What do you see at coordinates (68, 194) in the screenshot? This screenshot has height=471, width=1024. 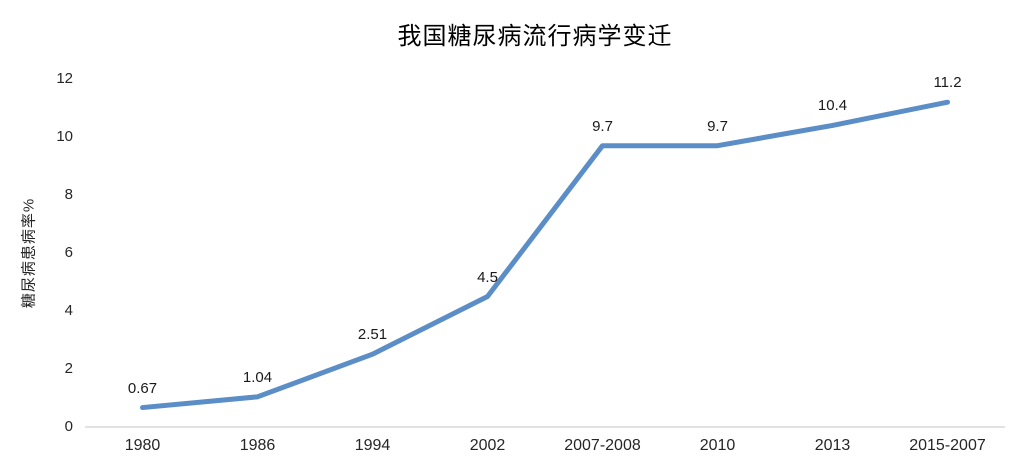 I see `y-tick-label: 8` at bounding box center [68, 194].